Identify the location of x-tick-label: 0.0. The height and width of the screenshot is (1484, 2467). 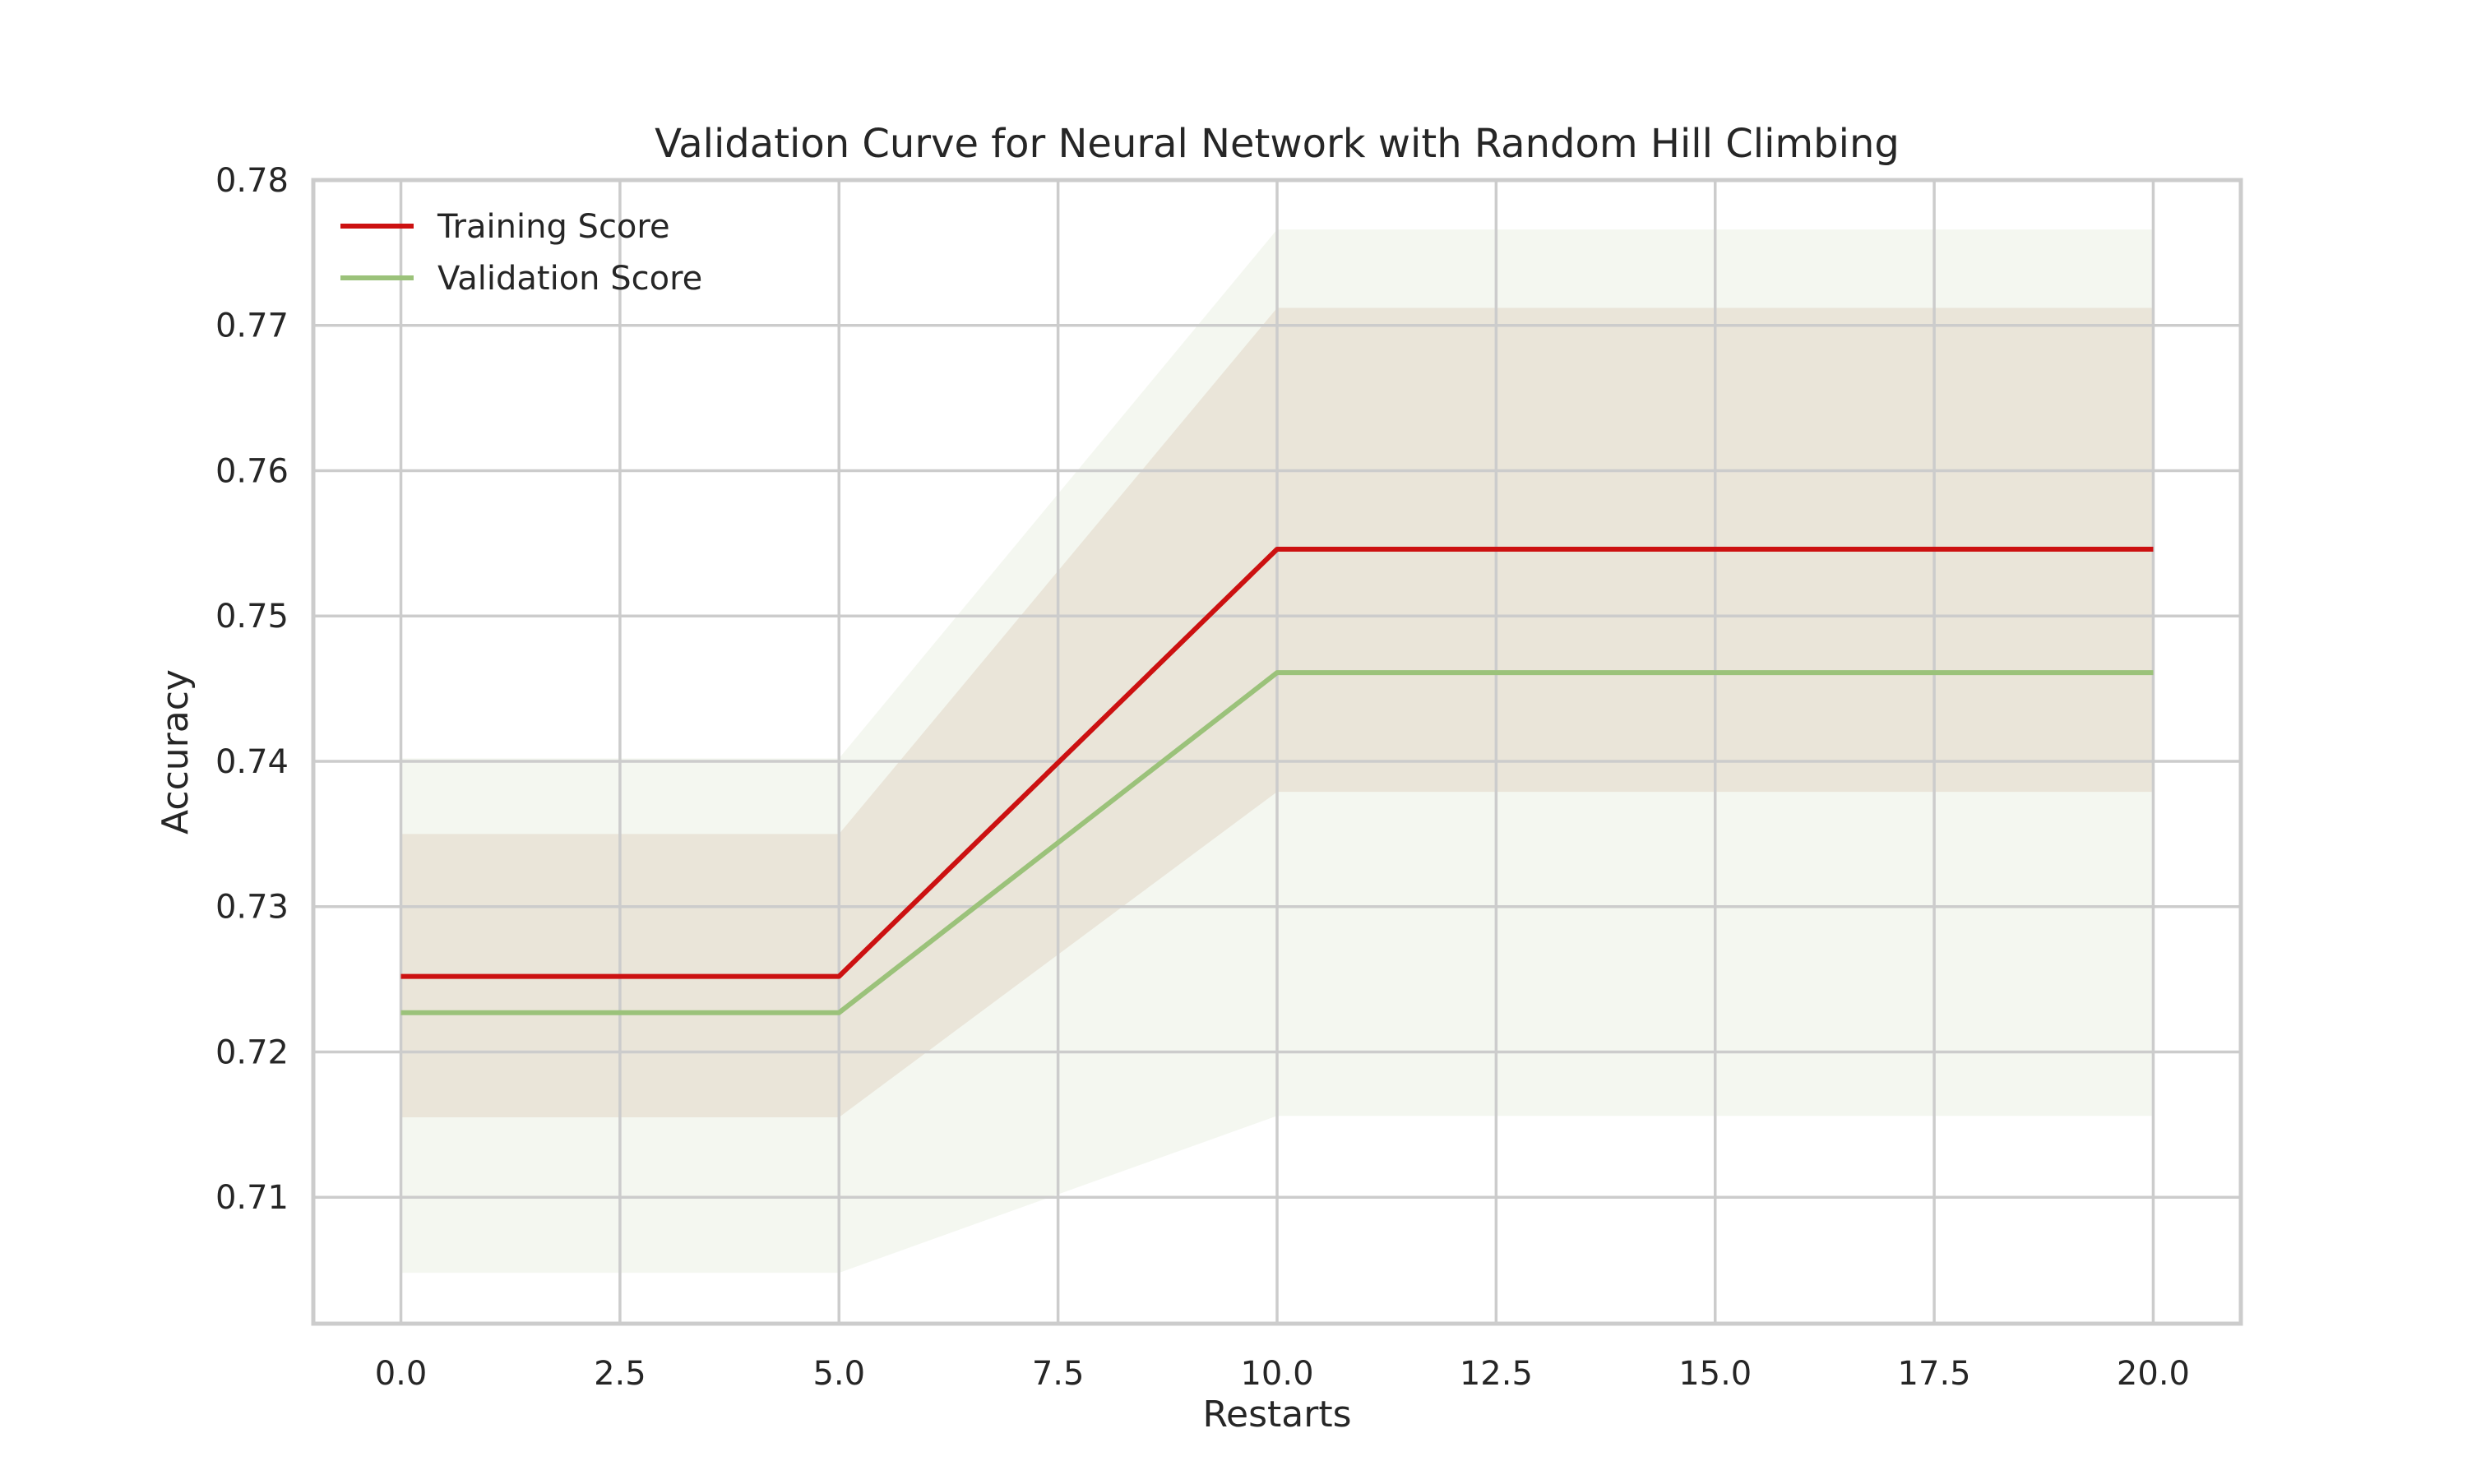
(402, 1374).